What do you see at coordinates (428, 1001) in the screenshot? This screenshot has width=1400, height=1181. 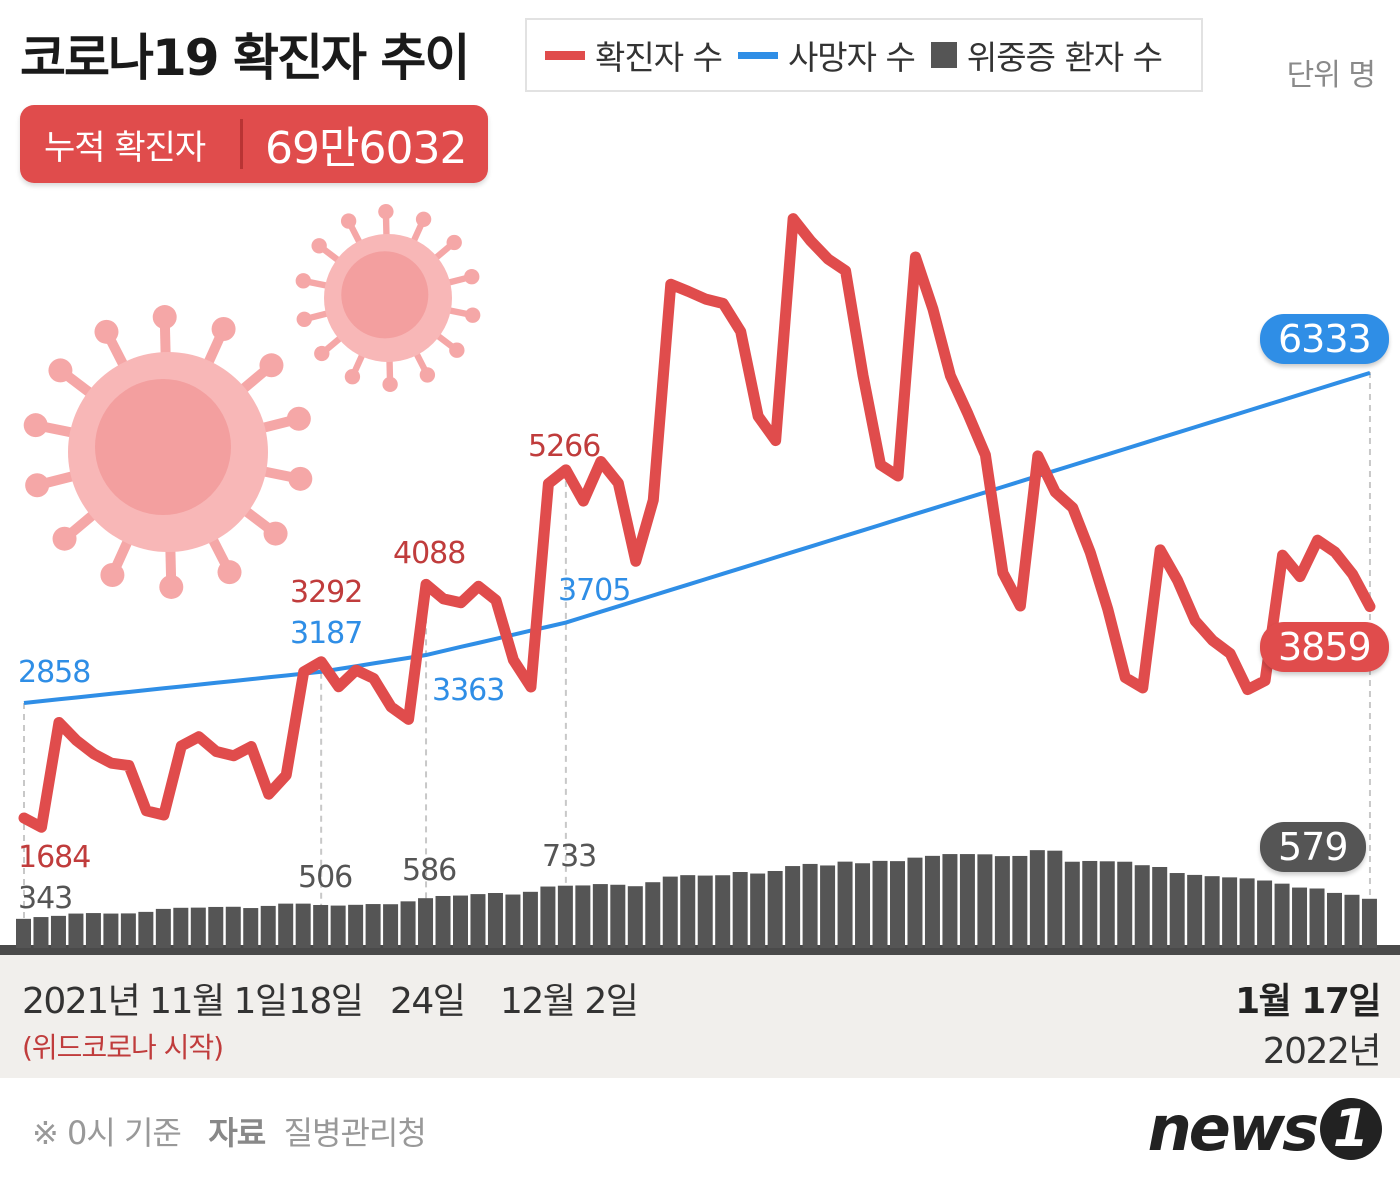 I see `x-label-nov24: 24일` at bounding box center [428, 1001].